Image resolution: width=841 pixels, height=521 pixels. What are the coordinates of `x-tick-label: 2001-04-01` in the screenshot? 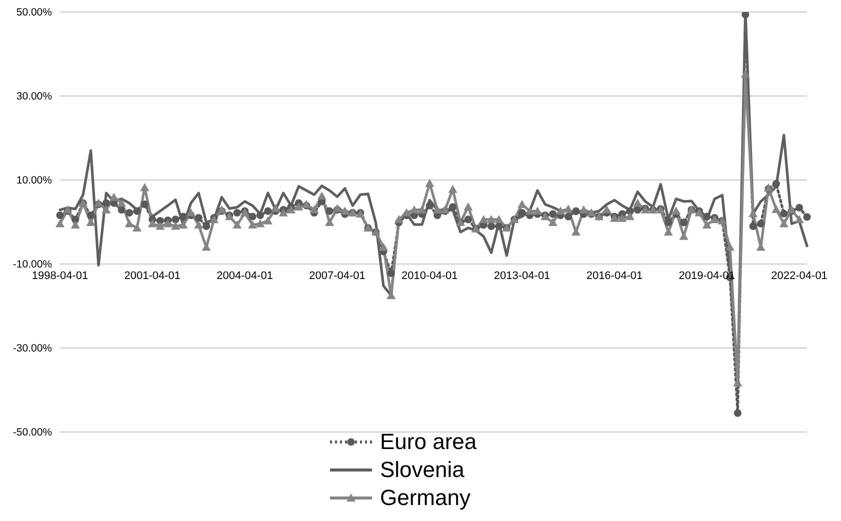 It's located at (152, 276).